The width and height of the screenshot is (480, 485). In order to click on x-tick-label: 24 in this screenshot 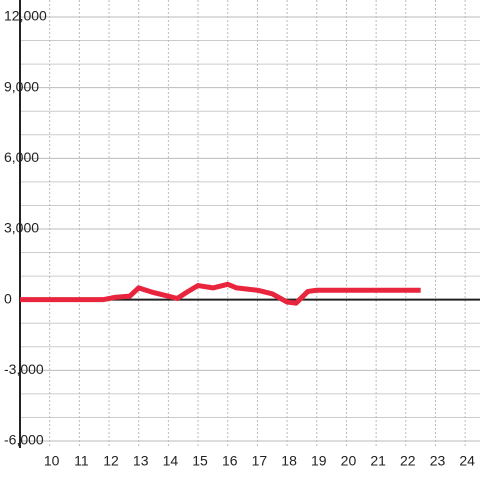, I will do `click(467, 461)`.